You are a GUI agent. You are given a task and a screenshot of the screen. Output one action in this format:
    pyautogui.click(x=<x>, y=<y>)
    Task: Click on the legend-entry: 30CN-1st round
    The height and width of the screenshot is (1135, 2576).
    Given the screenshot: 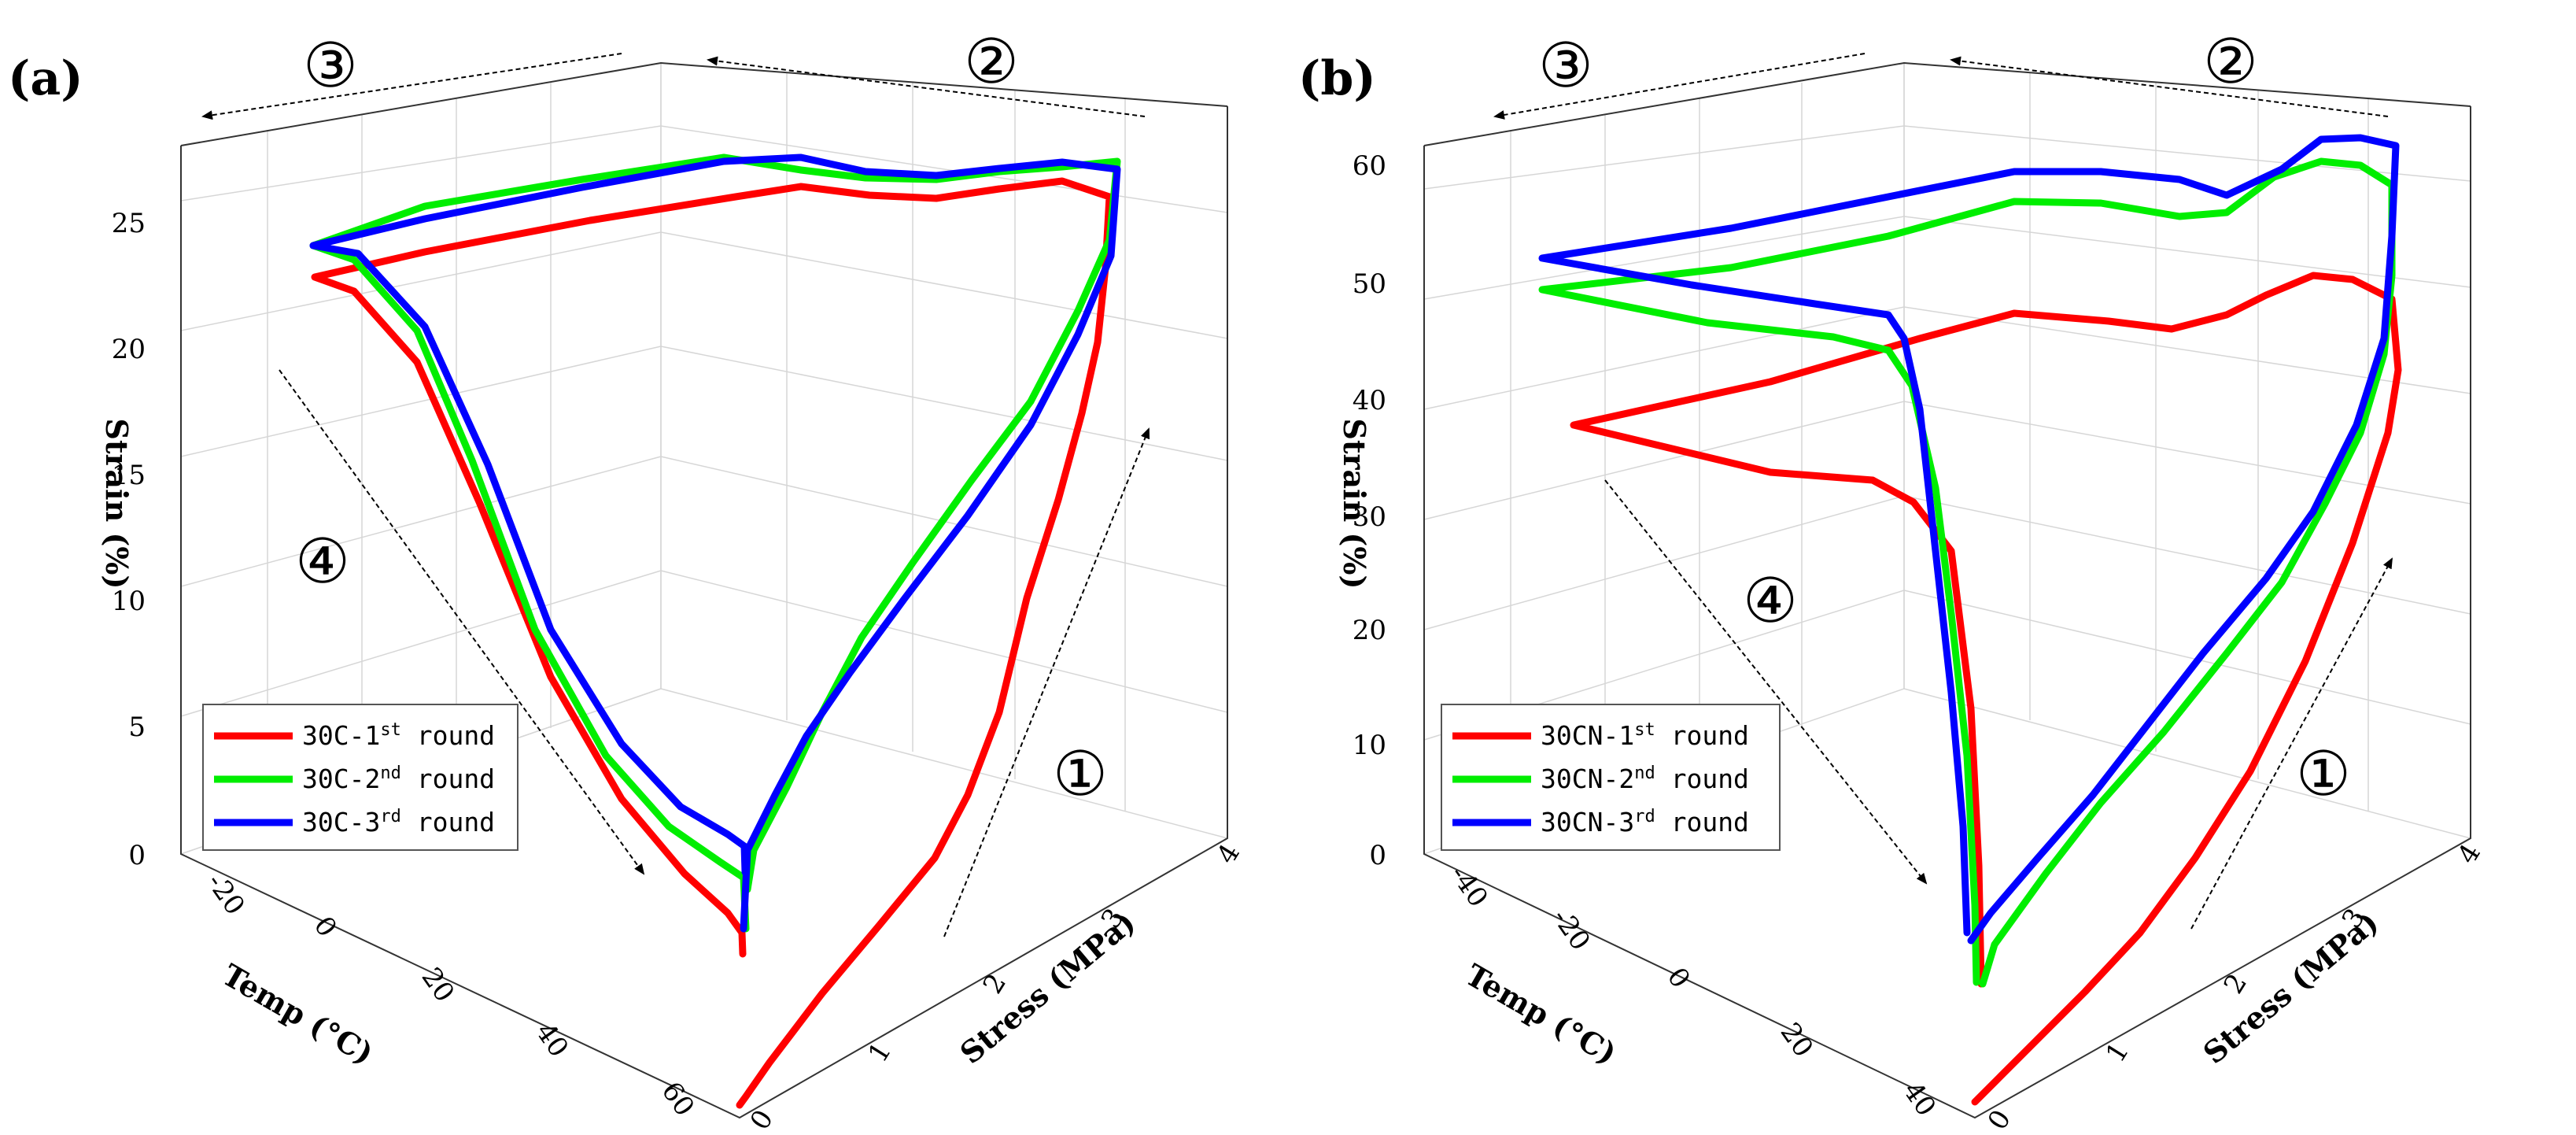 What is the action you would take?
    pyautogui.click(x=1601, y=735)
    